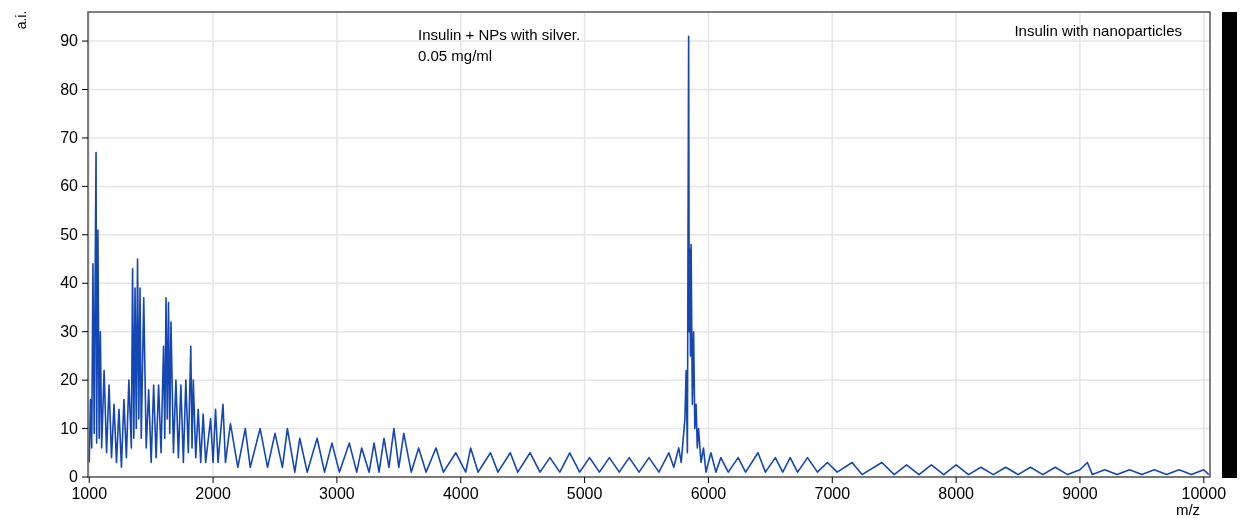 Image resolution: width=1244 pixels, height=518 pixels. Describe the element at coordinates (1098, 30) in the screenshot. I see `annotation: Insulin with nanoparticles` at that location.